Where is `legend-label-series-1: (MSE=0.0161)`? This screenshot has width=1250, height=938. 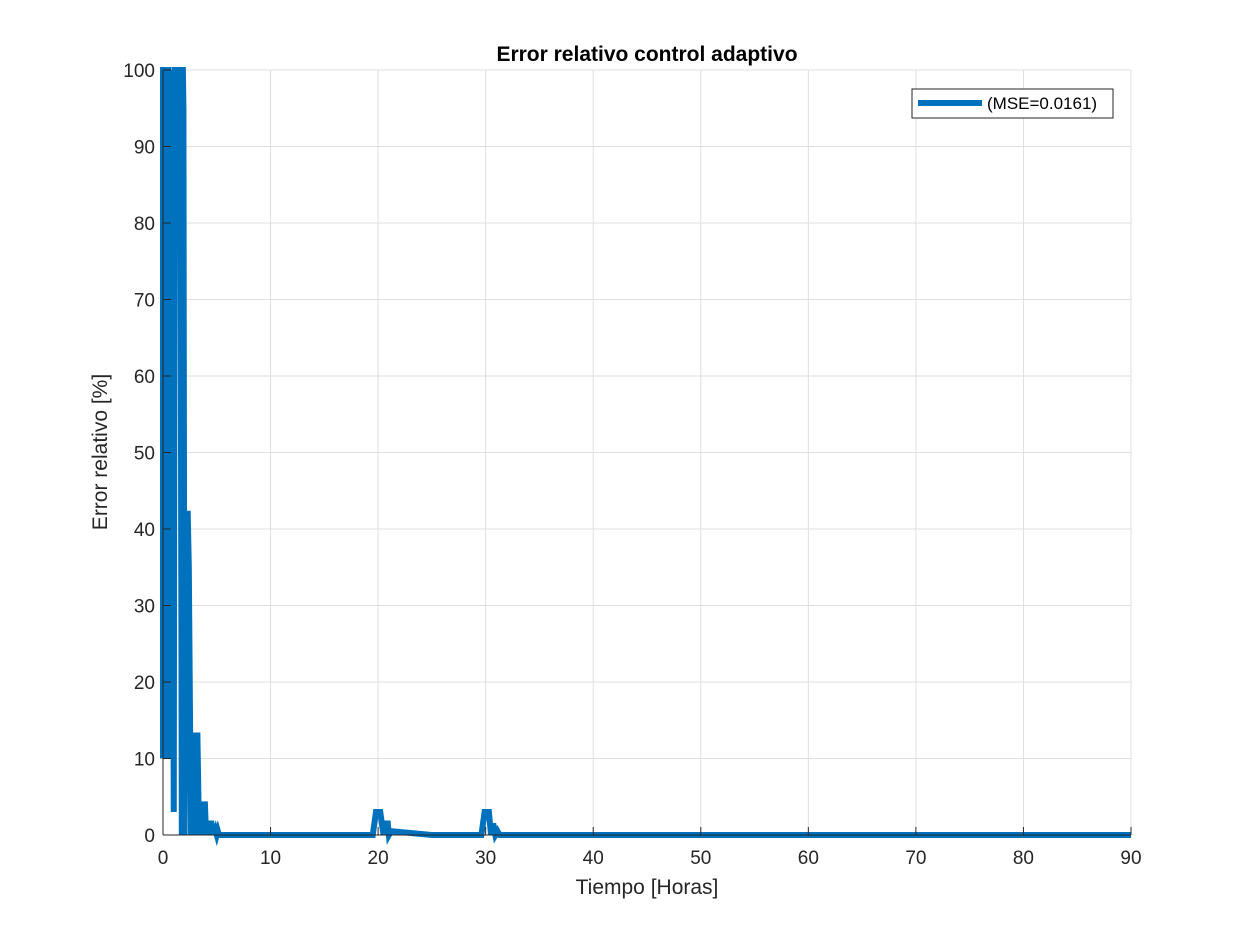 legend-label-series-1: (MSE=0.0161) is located at coordinates (1042, 103).